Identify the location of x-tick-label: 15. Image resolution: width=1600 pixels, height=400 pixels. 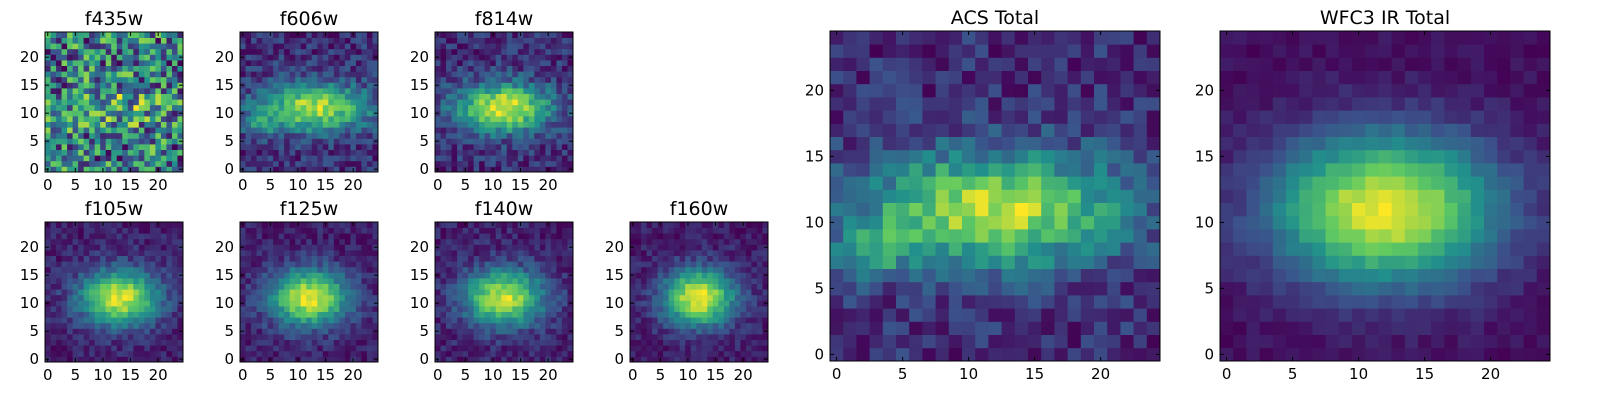
(325, 375).